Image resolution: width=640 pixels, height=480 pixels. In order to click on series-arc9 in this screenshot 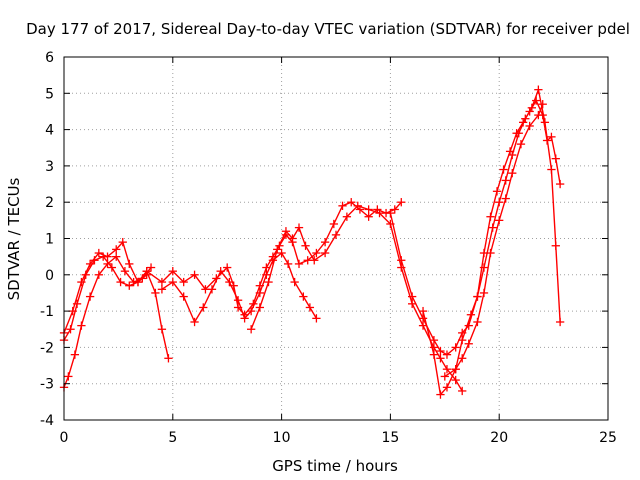, I will do `click(493, 240)`.